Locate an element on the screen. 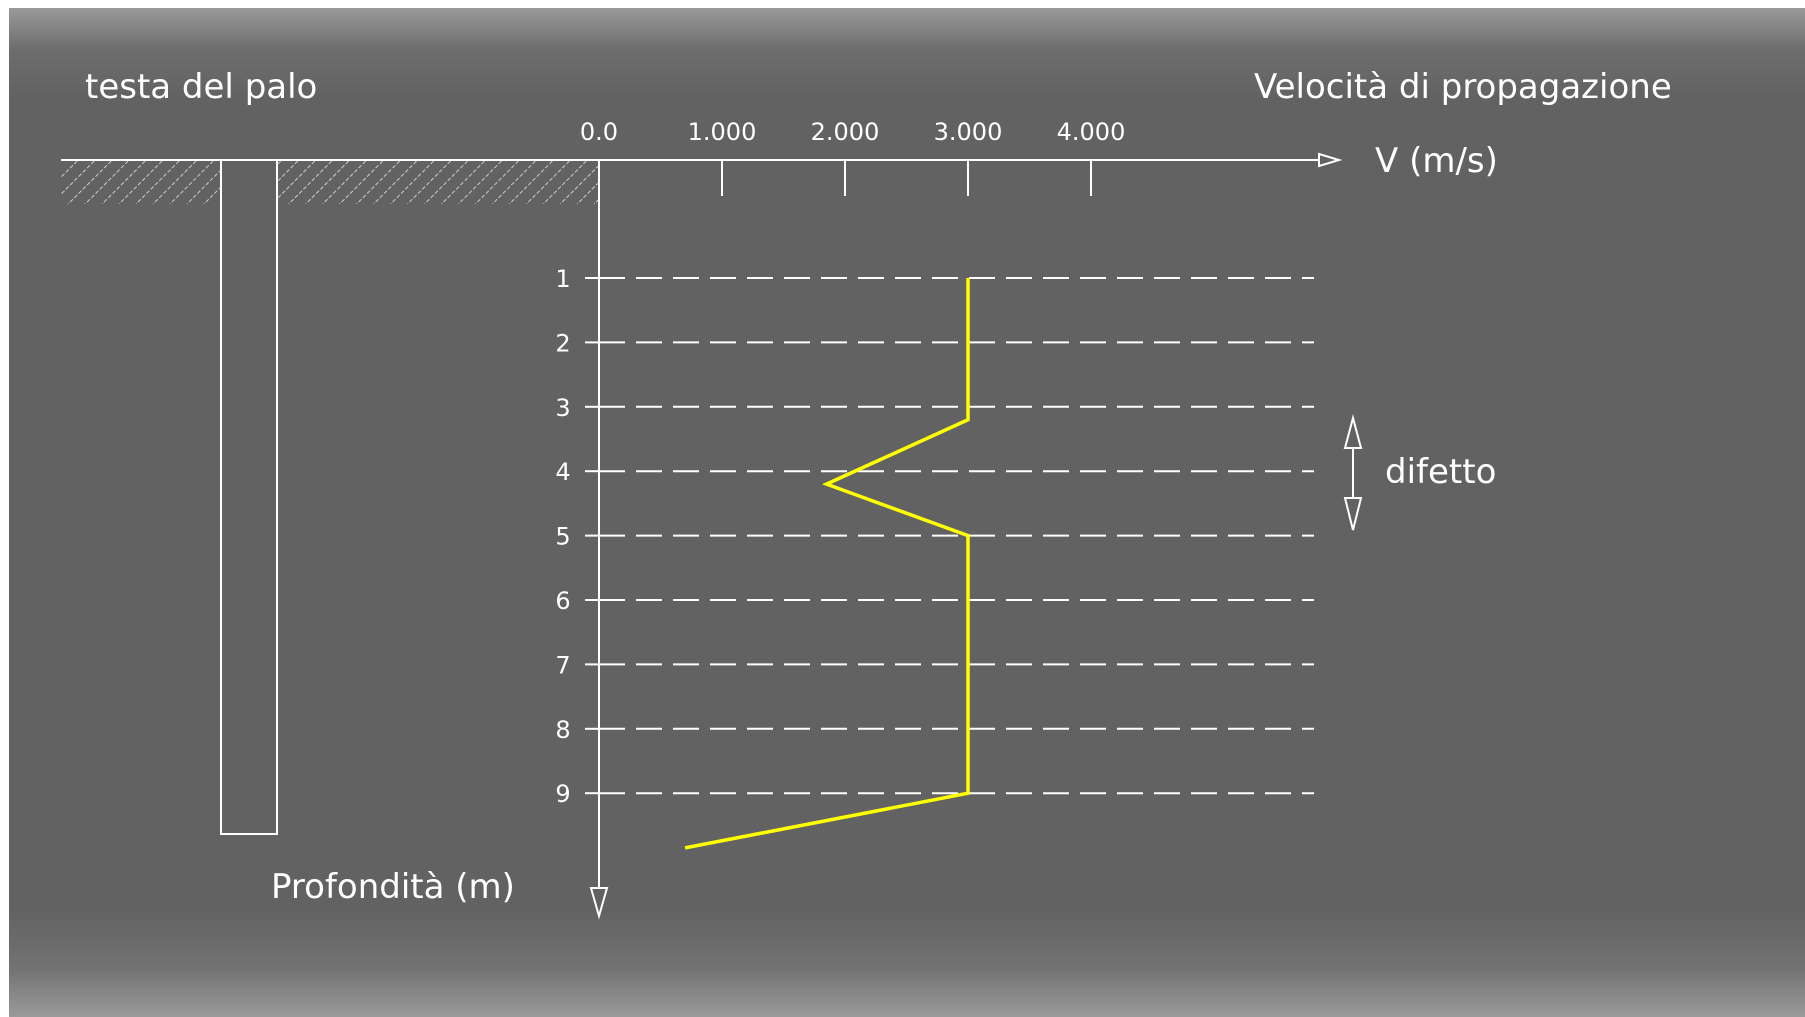 The width and height of the screenshot is (1805, 1017). y-tick-label: 3 is located at coordinates (562, 408).